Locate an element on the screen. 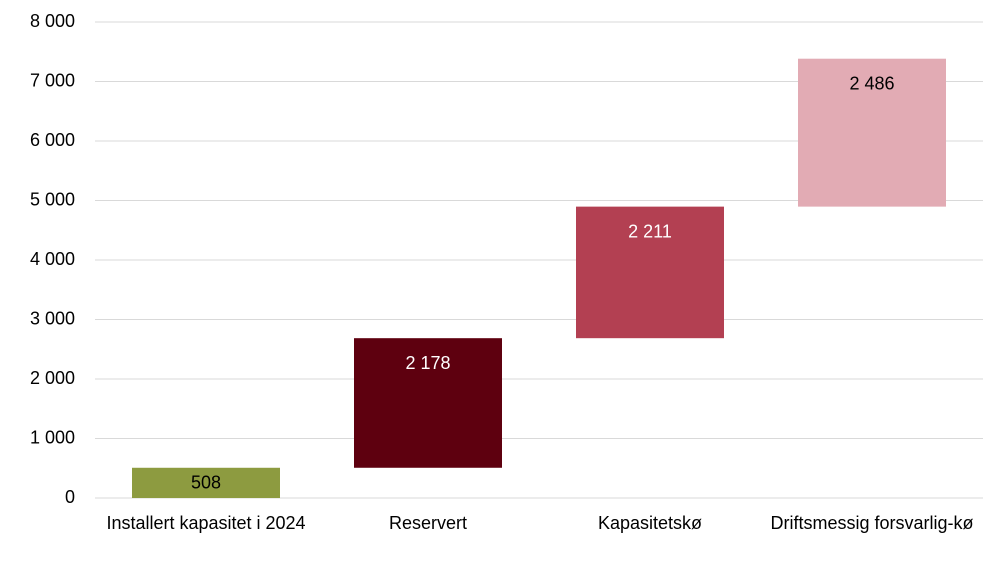 The height and width of the screenshot is (566, 983). data-label: 508 is located at coordinates (206, 483).